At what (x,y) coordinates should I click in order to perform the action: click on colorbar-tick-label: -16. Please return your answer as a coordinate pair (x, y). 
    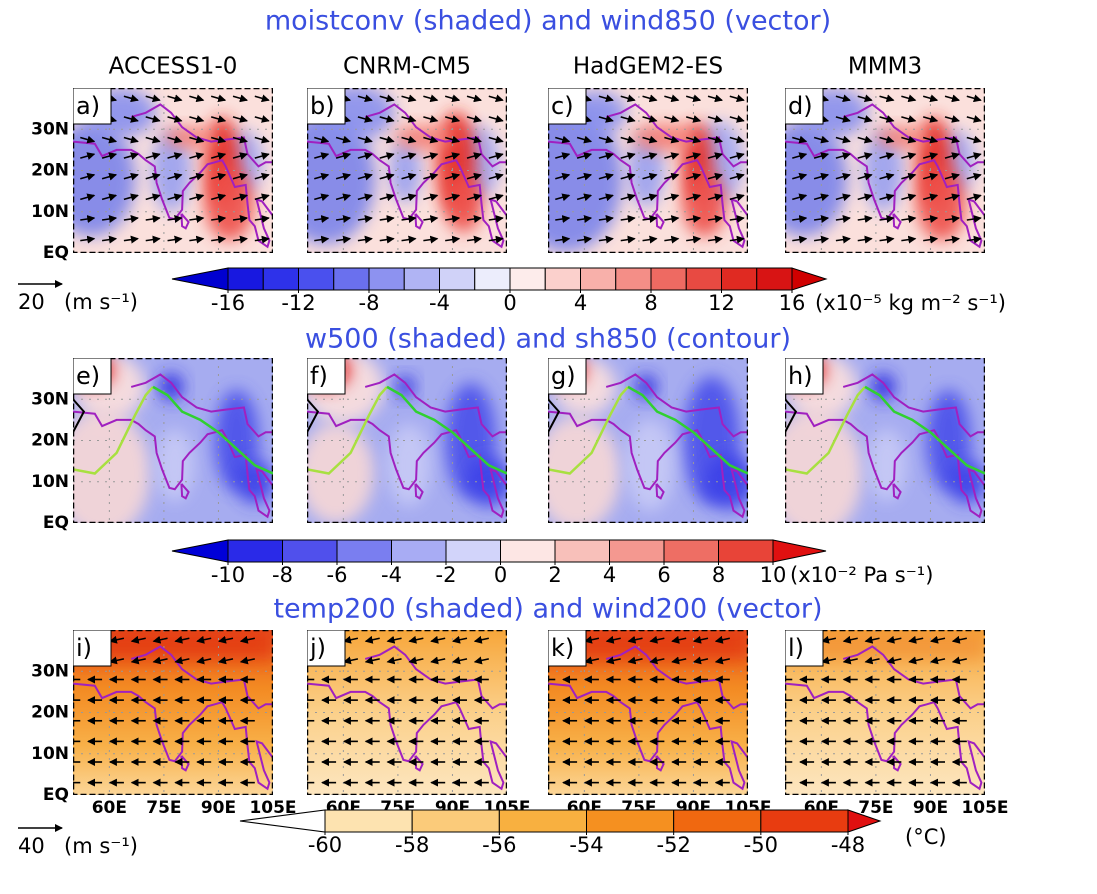
    Looking at the image, I should click on (228, 303).